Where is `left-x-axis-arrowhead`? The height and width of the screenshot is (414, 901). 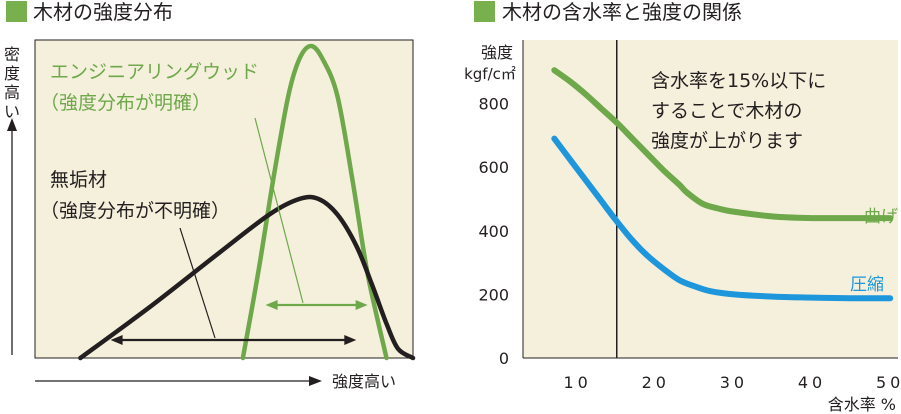
left-x-axis-arrowhead is located at coordinates (315, 381).